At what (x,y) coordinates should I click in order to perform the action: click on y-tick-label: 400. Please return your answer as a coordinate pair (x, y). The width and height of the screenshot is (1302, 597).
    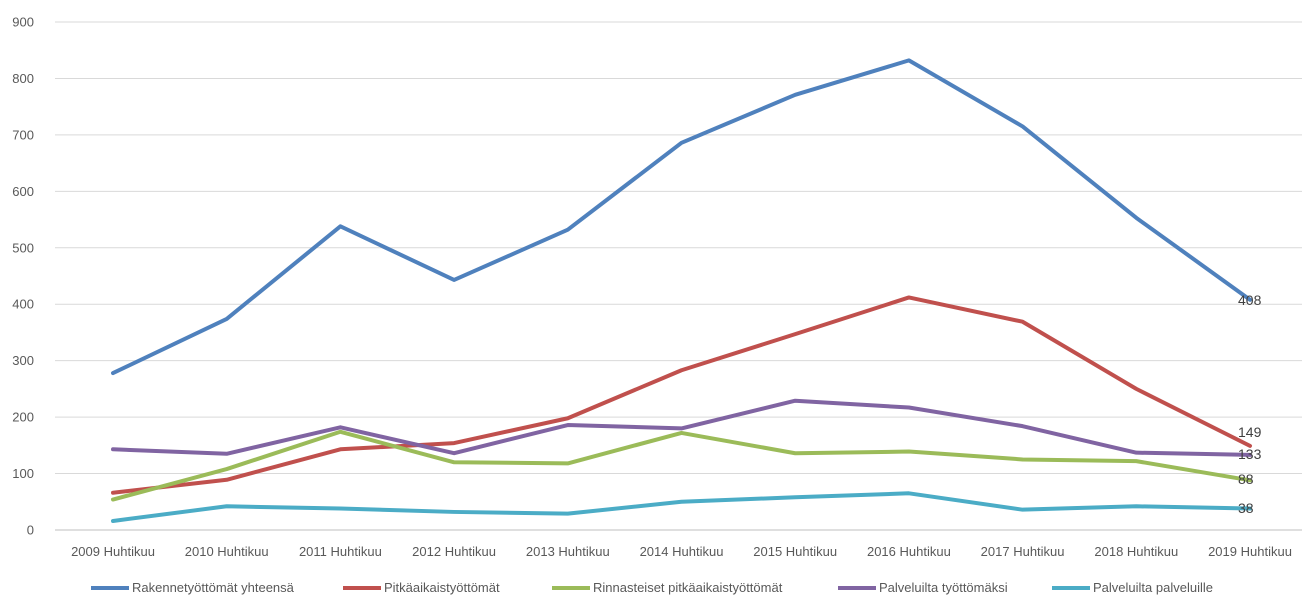
    Looking at the image, I should click on (23, 304).